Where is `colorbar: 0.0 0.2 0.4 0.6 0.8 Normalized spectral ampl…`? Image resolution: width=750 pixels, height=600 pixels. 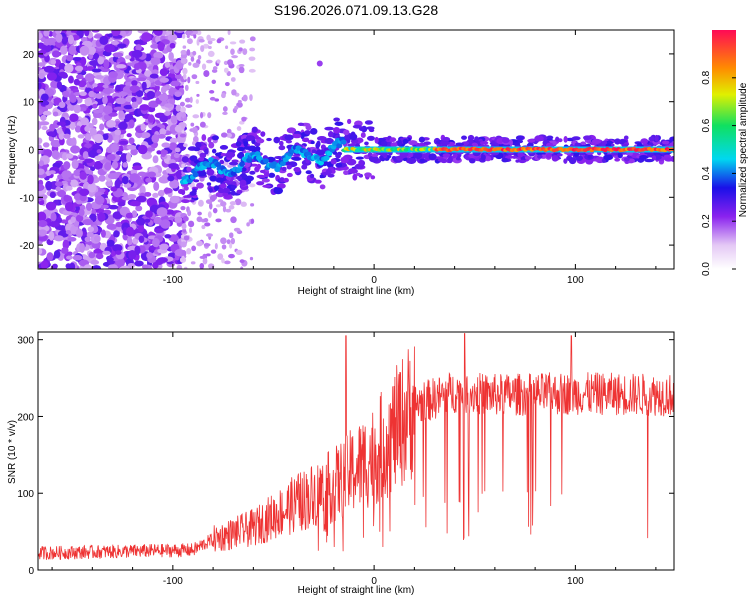 colorbar: 0.0 0.2 0.4 0.6 0.8 Normalized spectral ampl… is located at coordinates (725, 153).